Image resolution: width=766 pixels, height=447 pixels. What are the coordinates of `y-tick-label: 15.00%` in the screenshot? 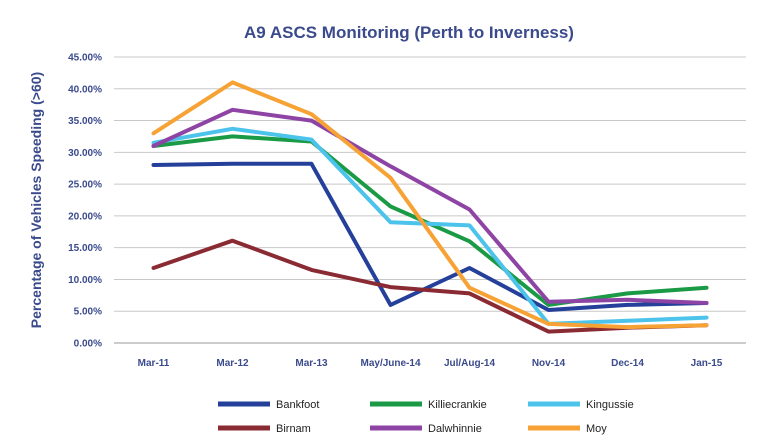 It's located at (85, 248).